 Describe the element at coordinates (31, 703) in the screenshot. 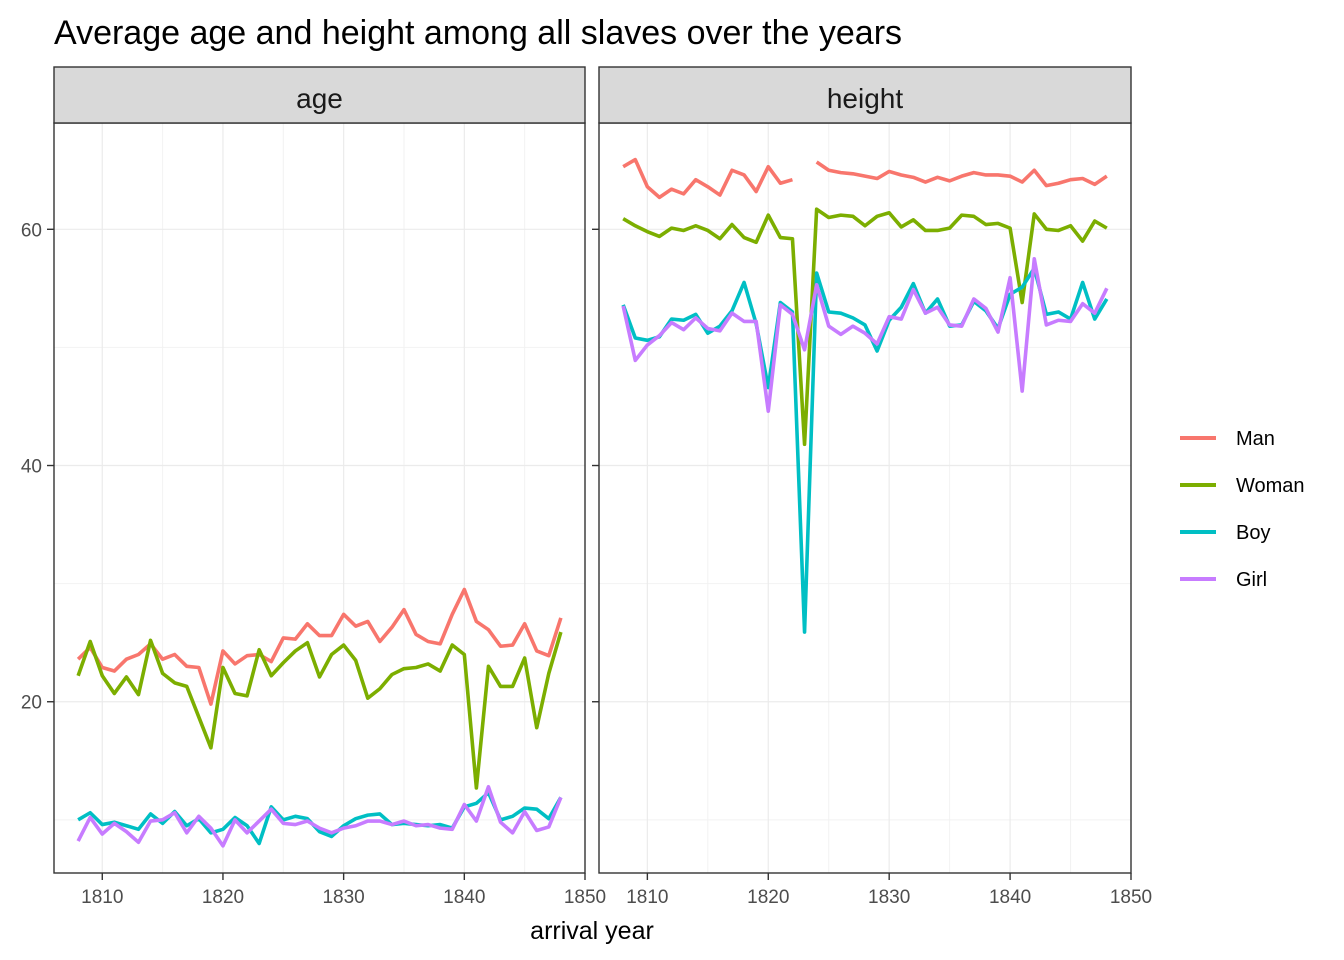

I see `y-tick-label: 20` at that location.